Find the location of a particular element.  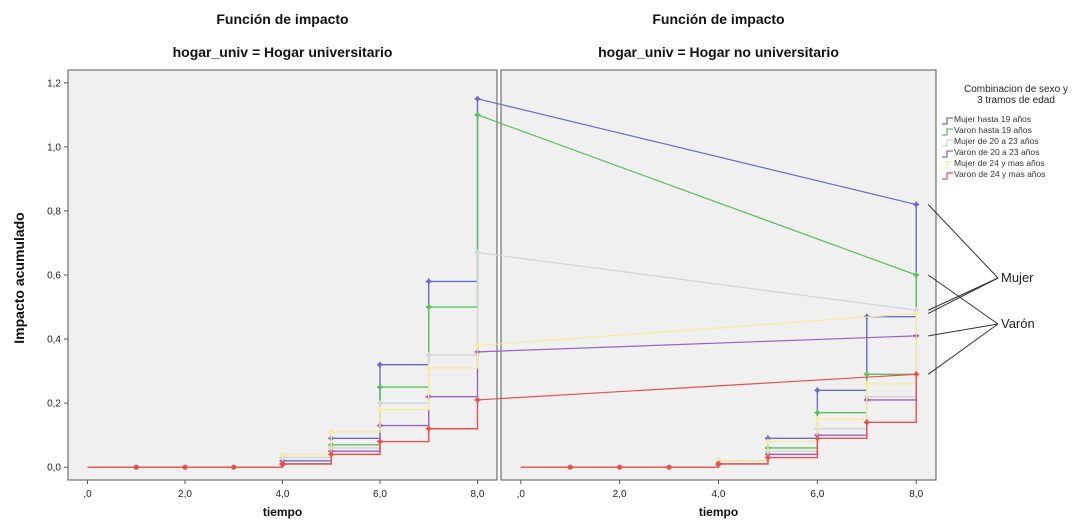

y-tick-label: 0,2 is located at coordinates (54, 404).